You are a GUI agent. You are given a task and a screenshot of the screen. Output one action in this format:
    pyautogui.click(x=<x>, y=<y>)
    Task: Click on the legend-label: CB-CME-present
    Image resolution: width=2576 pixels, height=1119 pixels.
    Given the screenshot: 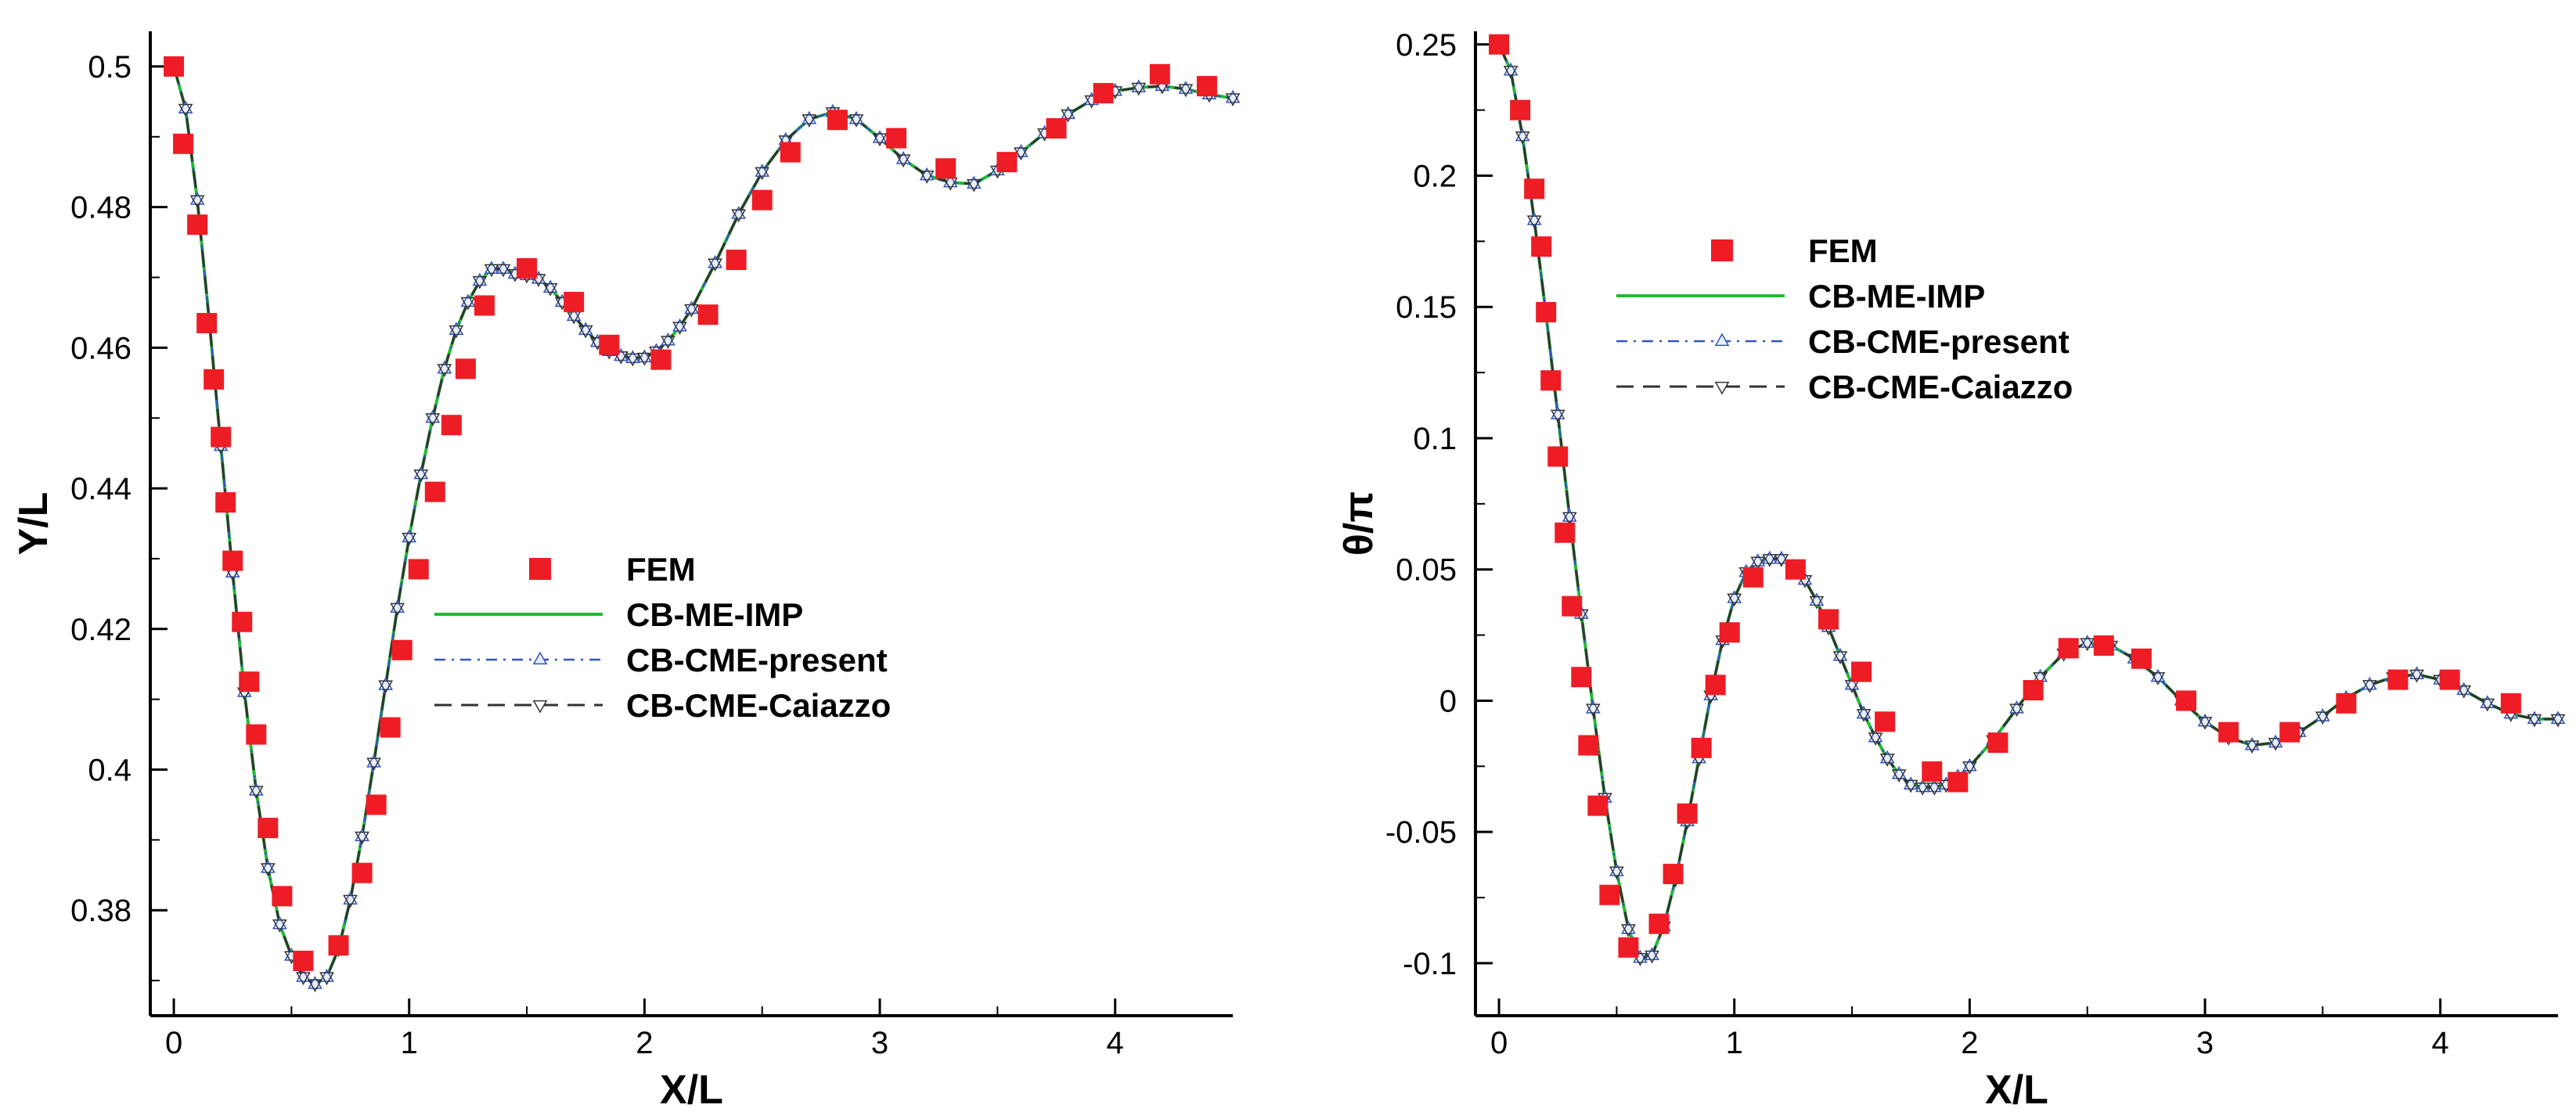 What is the action you would take?
    pyautogui.click(x=757, y=660)
    